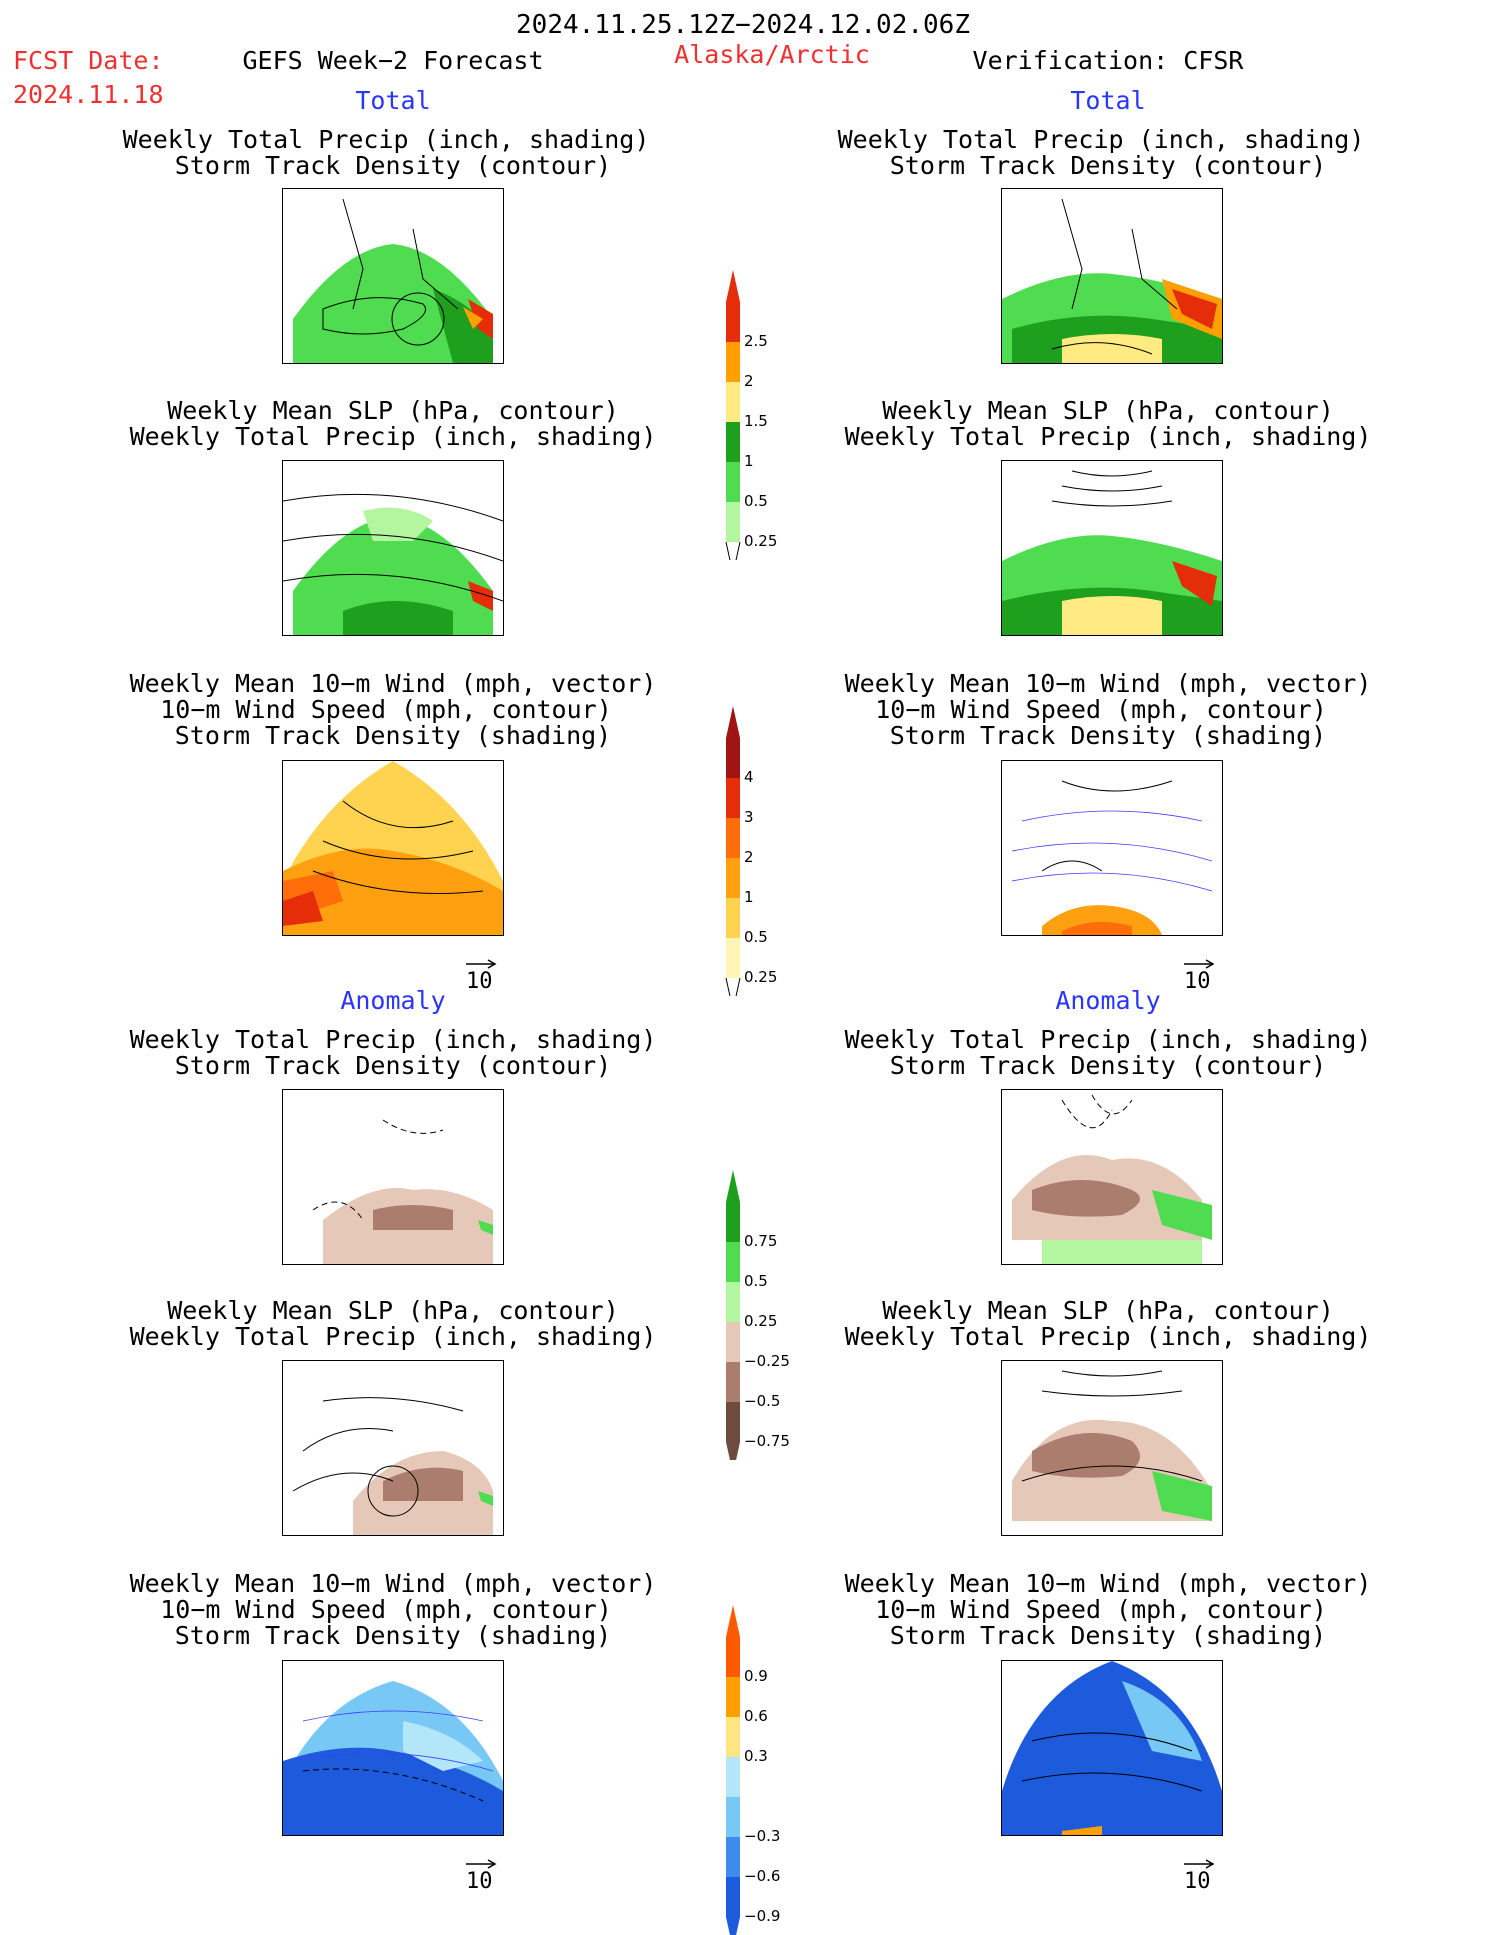 Image resolution: width=1487 pixels, height=1935 pixels. I want to click on colorbar-tick-label: 1.5, so click(756, 421).